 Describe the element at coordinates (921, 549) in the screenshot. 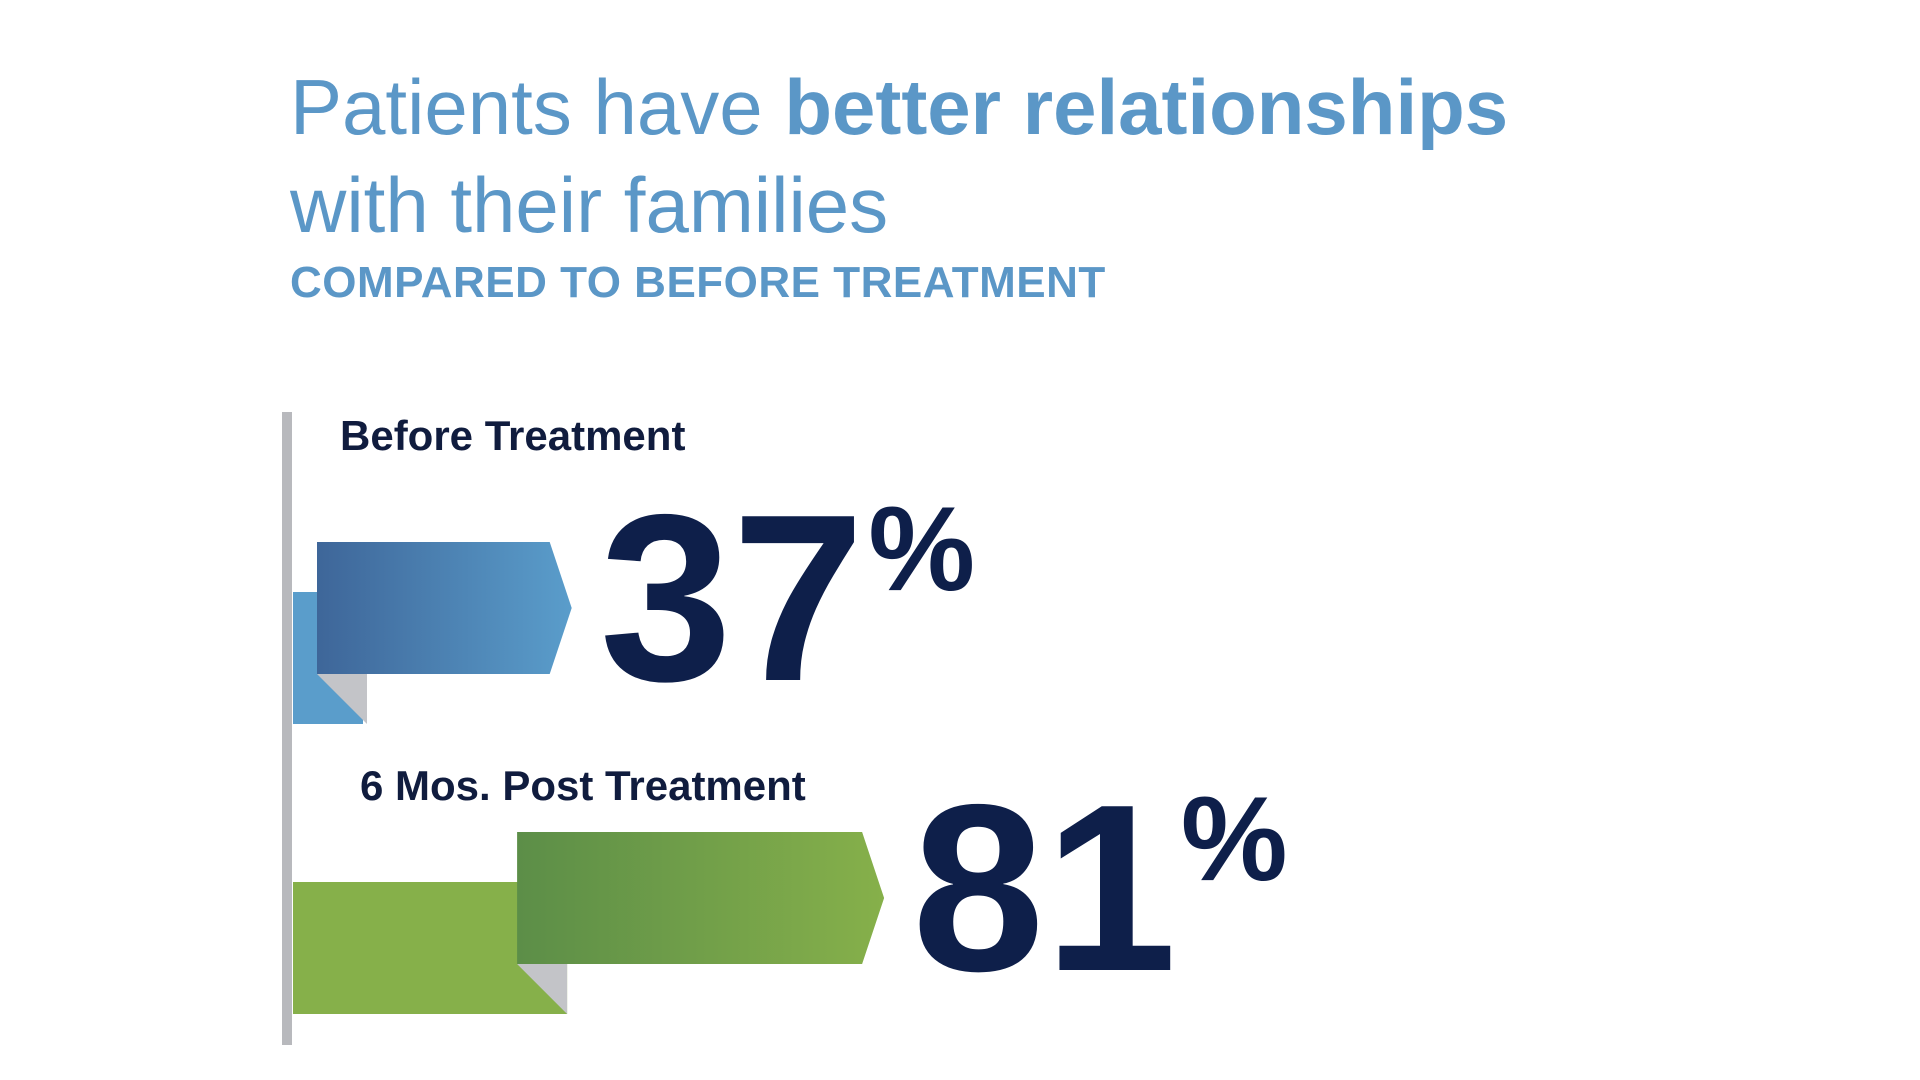

I see `percent-sign-1: %` at that location.